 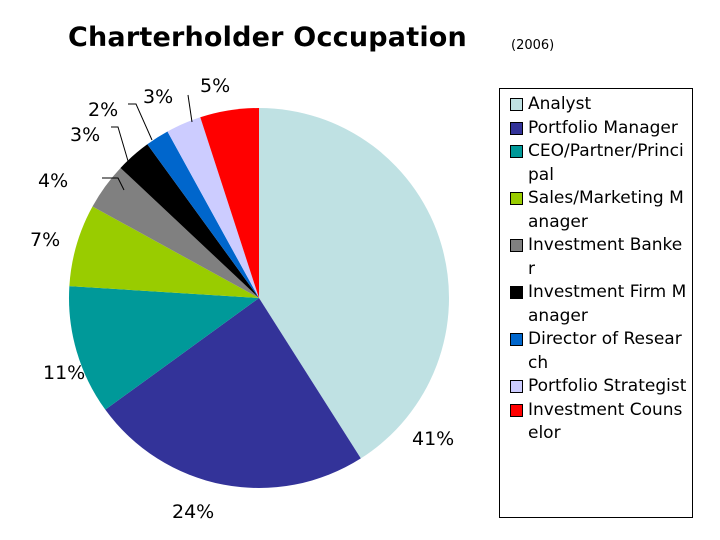 I want to click on legend-item: Director of Research, so click(x=599, y=351).